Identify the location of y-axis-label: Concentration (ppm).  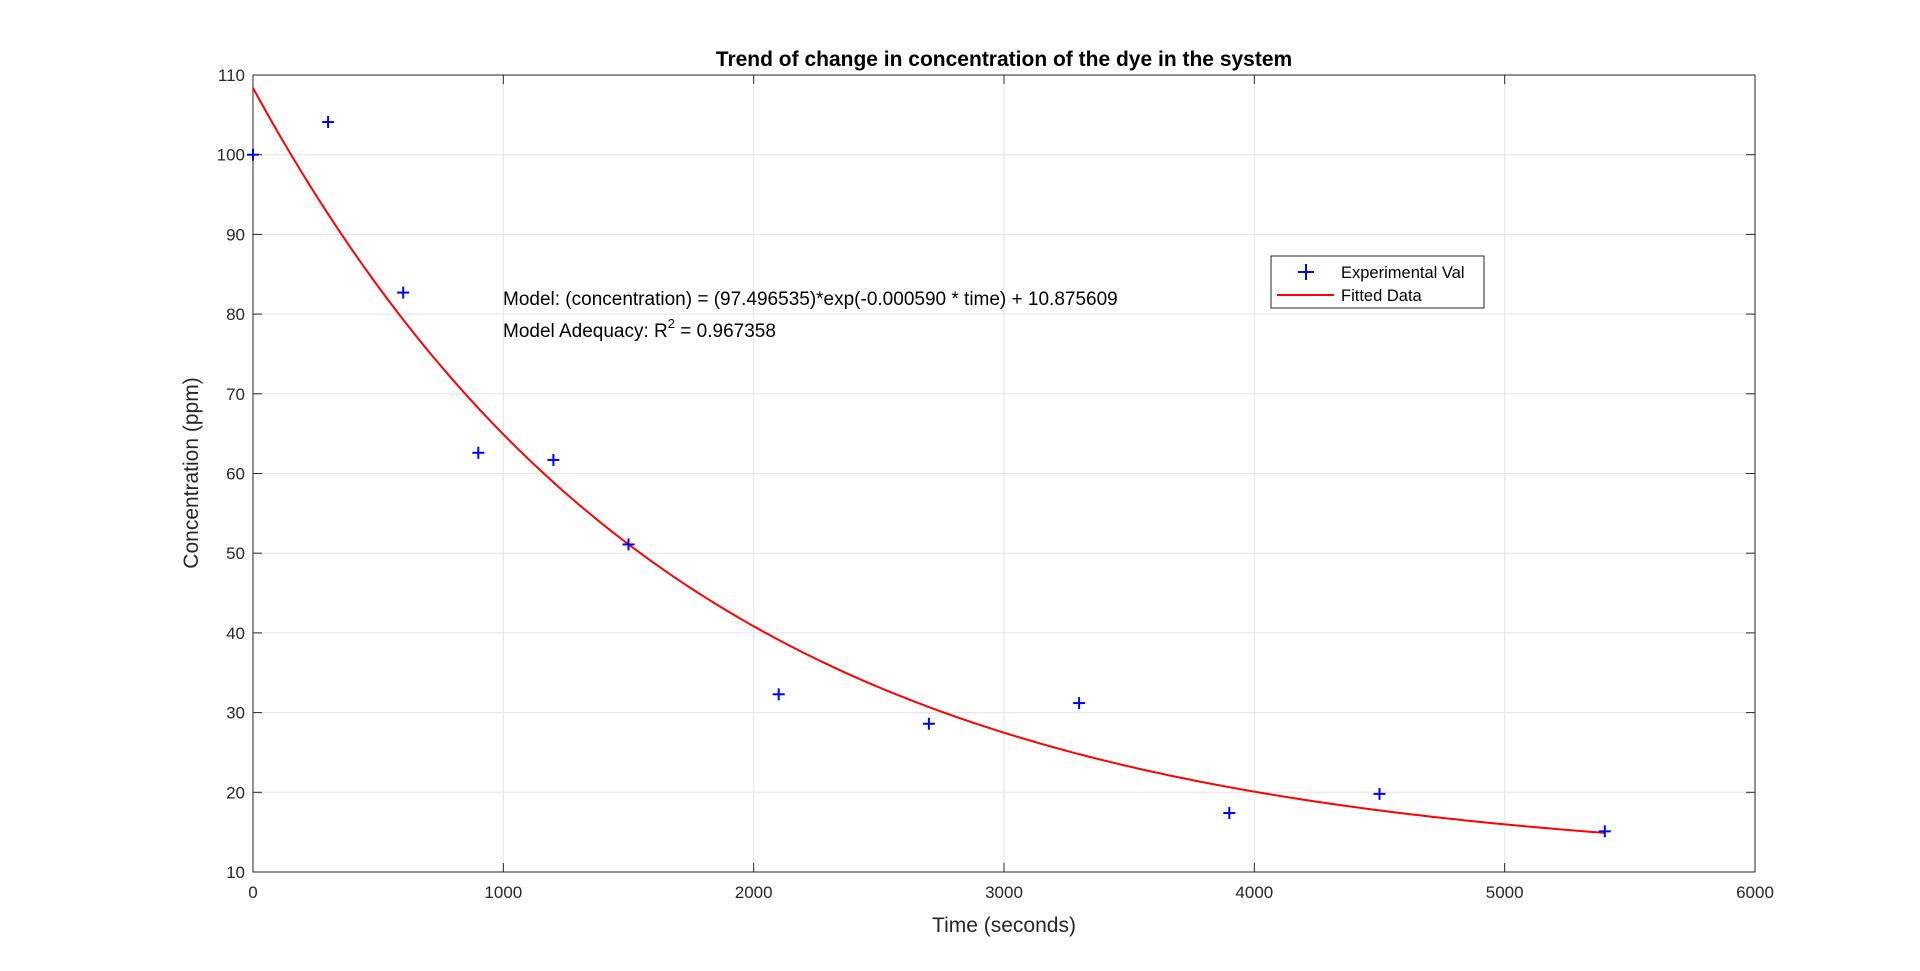
(191, 472).